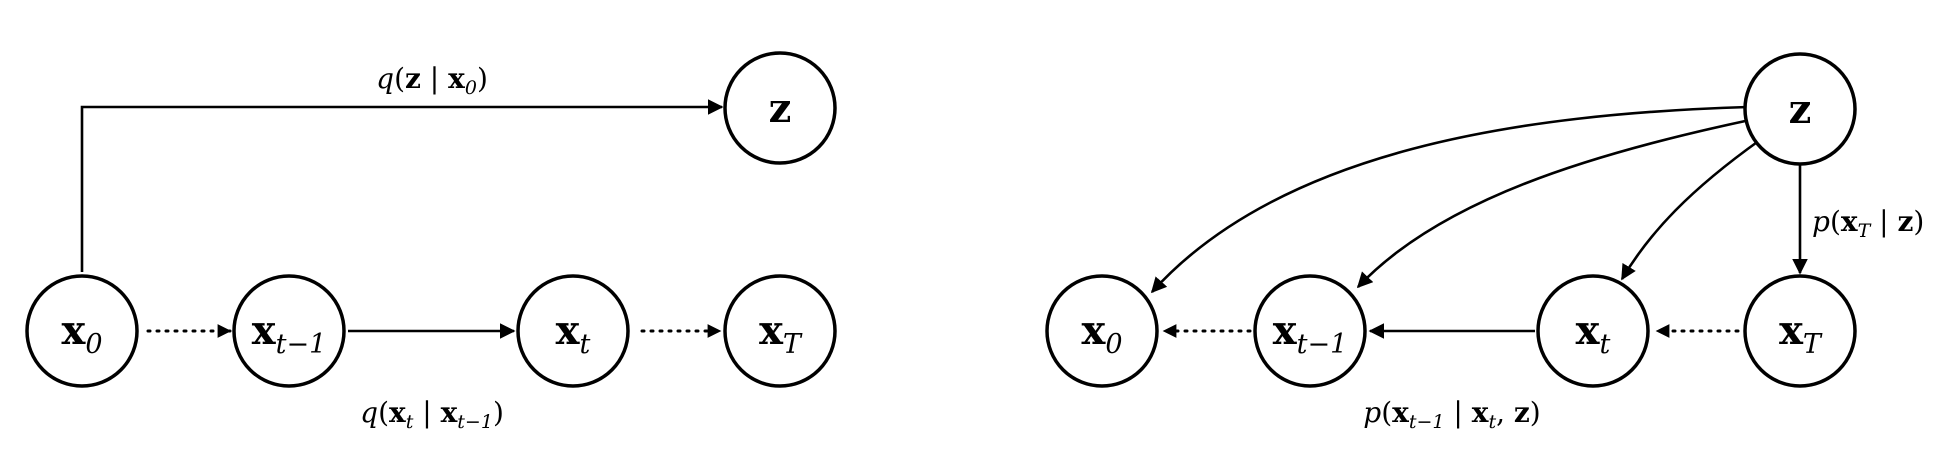 The image size is (1950, 462). What do you see at coordinates (1690, 209) in the screenshot?
I see `edge-z-to-xt` at bounding box center [1690, 209].